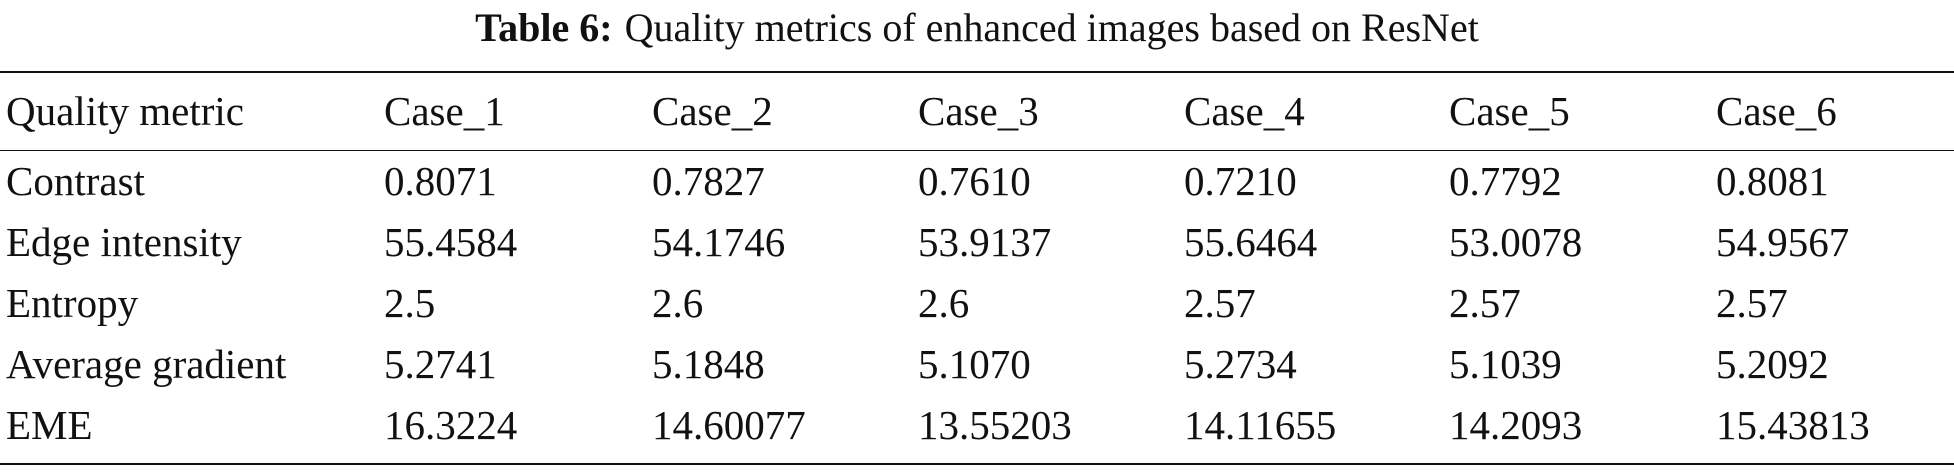 Image resolution: width=1954 pixels, height=475 pixels. What do you see at coordinates (985, 241) in the screenshot?
I see `table-cell: 53.9137` at bounding box center [985, 241].